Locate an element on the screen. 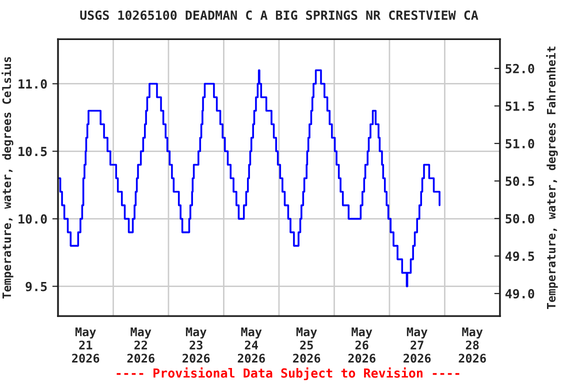 The height and width of the screenshot is (384, 576). y-tick-label: 10.5 is located at coordinates (32, 151).